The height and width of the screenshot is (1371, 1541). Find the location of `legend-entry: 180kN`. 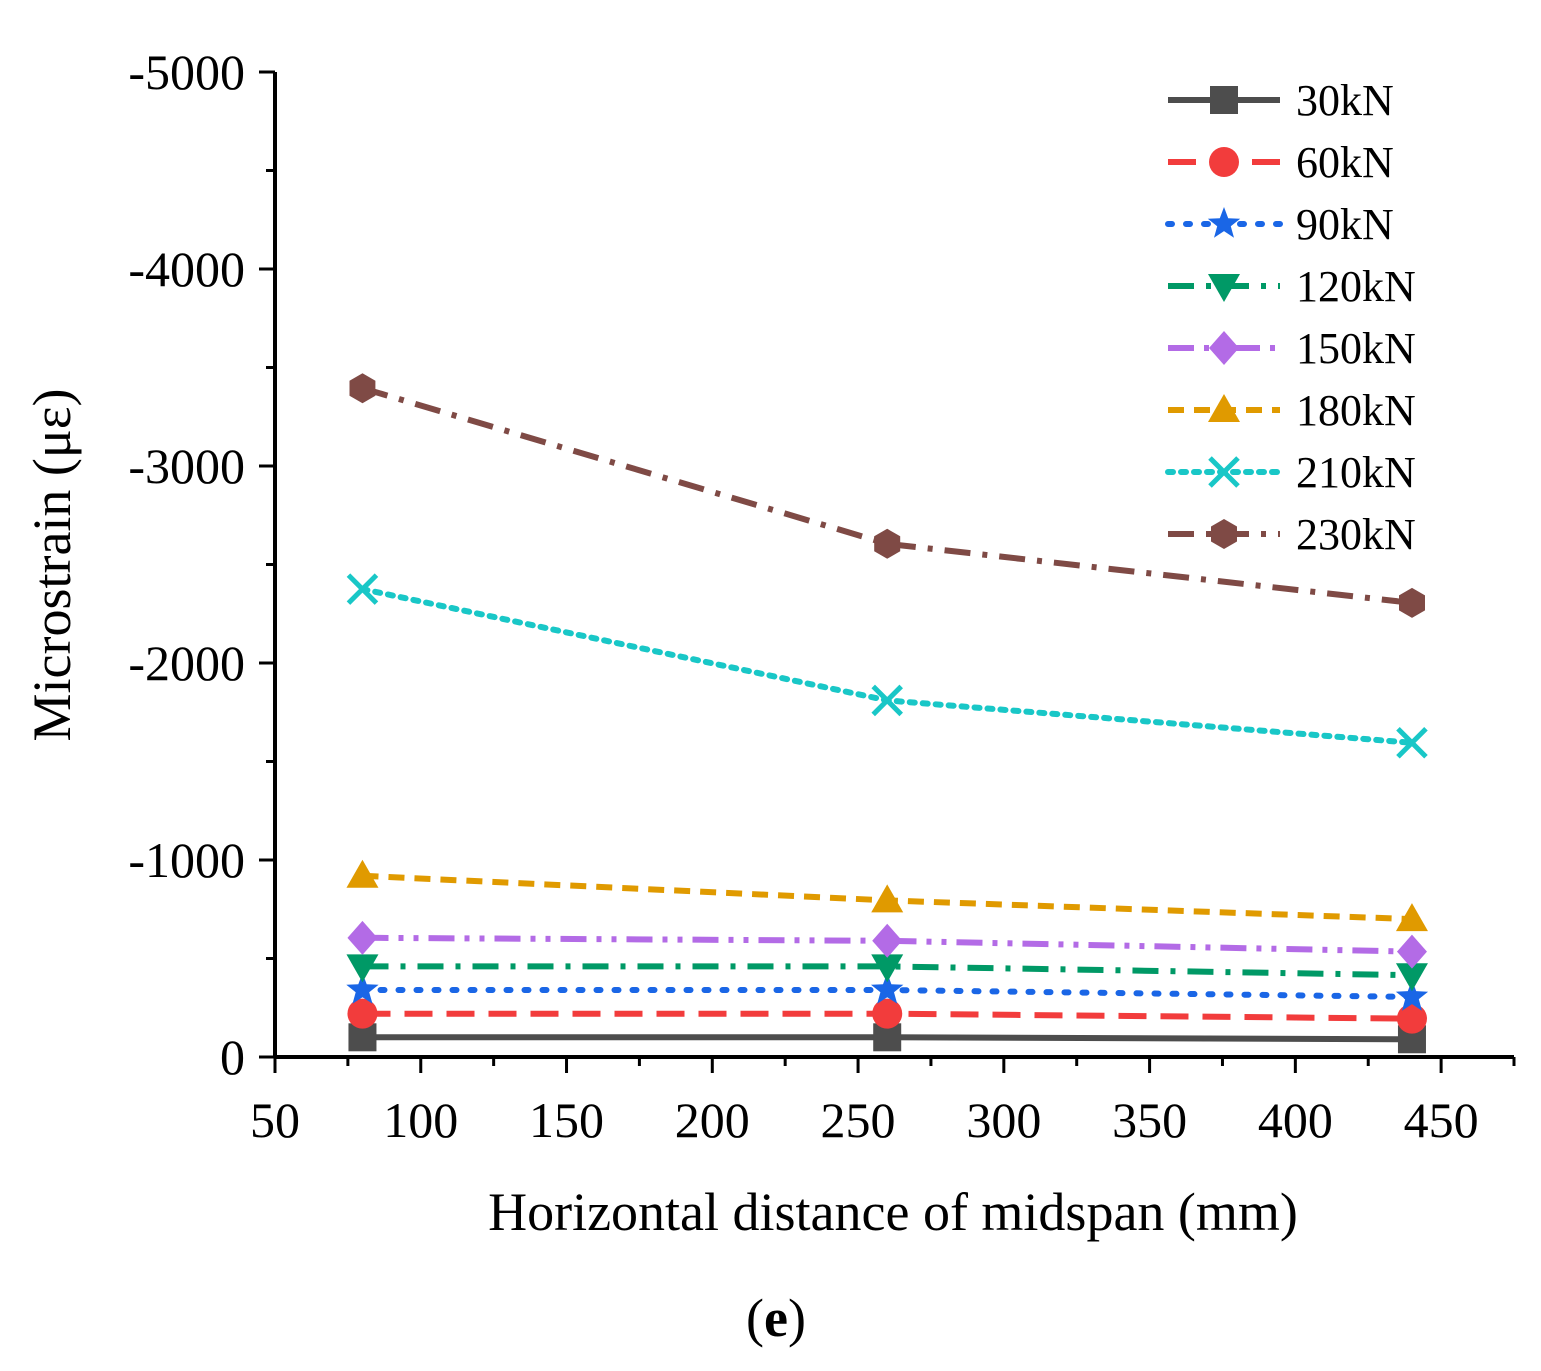

legend-entry: 180kN is located at coordinates (1292, 410).